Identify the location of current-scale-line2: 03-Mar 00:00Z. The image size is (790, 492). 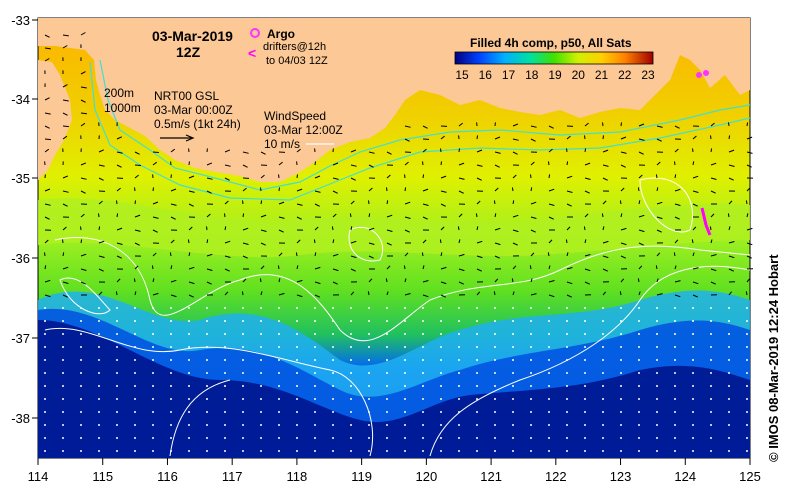
(193, 110).